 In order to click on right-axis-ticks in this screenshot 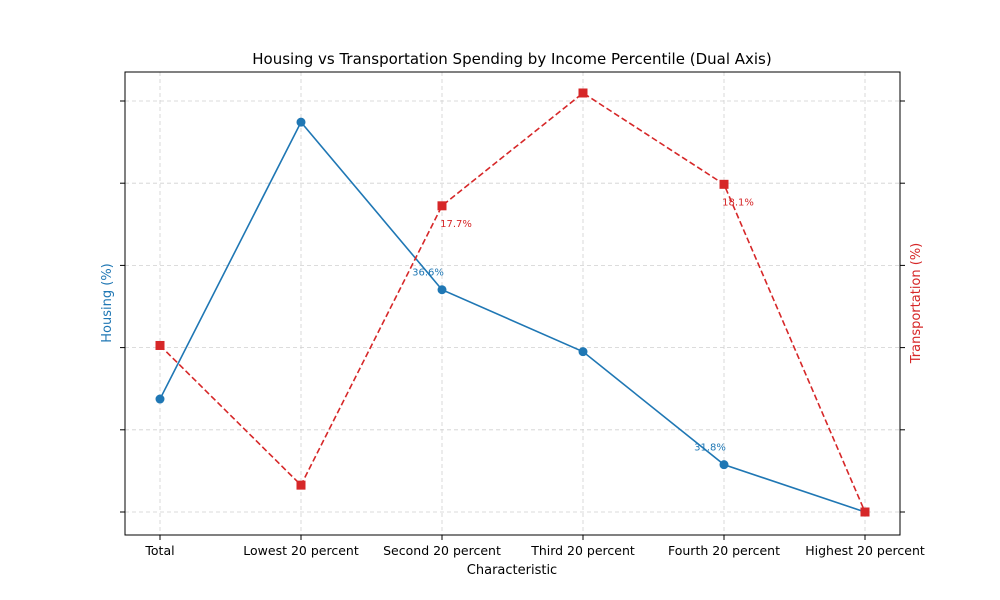, I will do `click(902, 306)`.